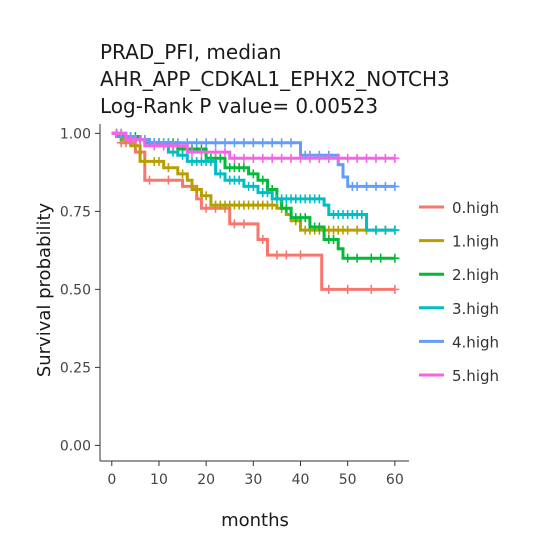  What do you see at coordinates (75, 446) in the screenshot?
I see `y-tick-label: 0.00` at bounding box center [75, 446].